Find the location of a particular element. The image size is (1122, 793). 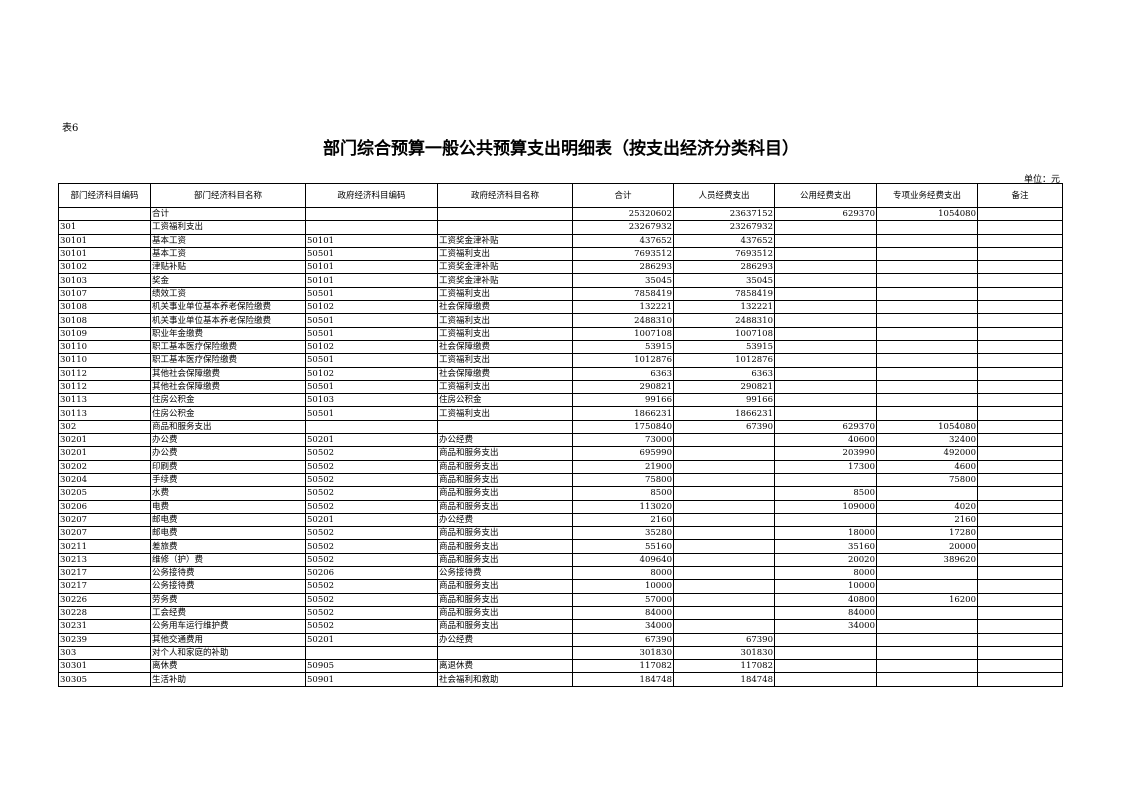

cell-total: 286293 is located at coordinates (623, 267).